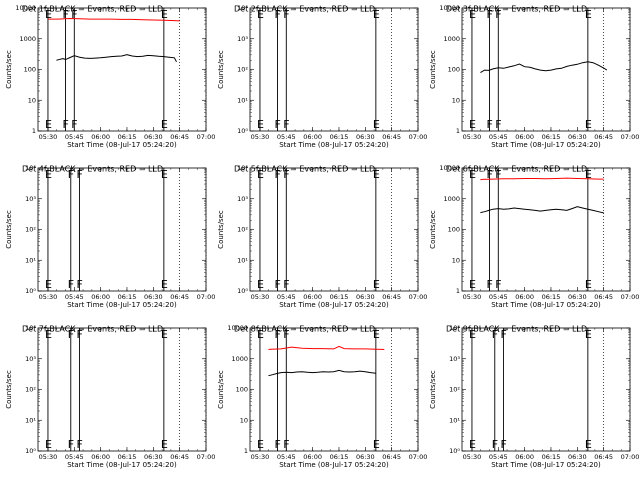 The width and height of the screenshot is (640, 480). Describe the element at coordinates (542, 179) in the screenshot. I see `lld-series-line` at that location.